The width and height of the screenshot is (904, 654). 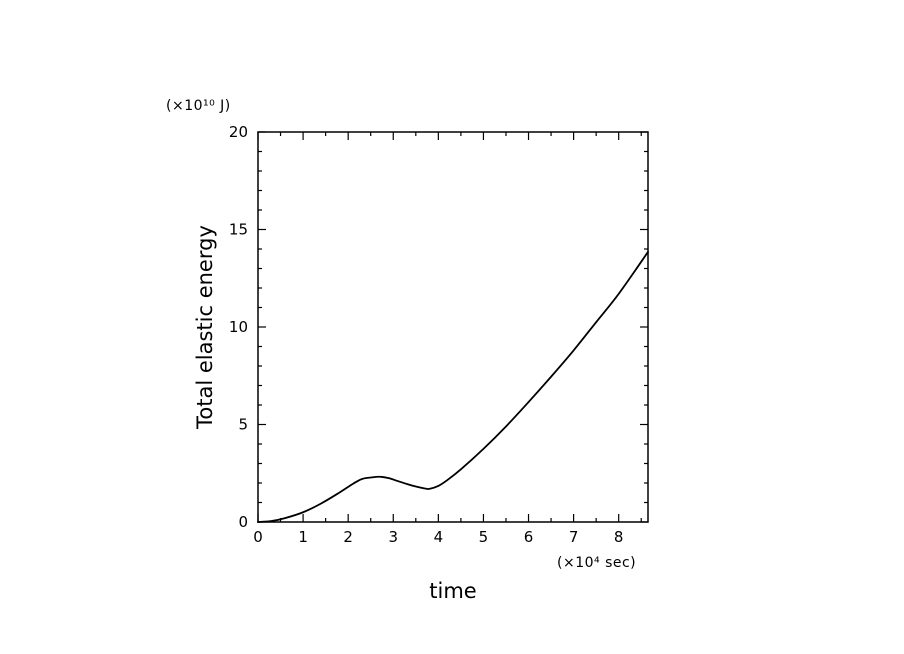 What do you see at coordinates (452, 591) in the screenshot?
I see `x-axis-title: time` at bounding box center [452, 591].